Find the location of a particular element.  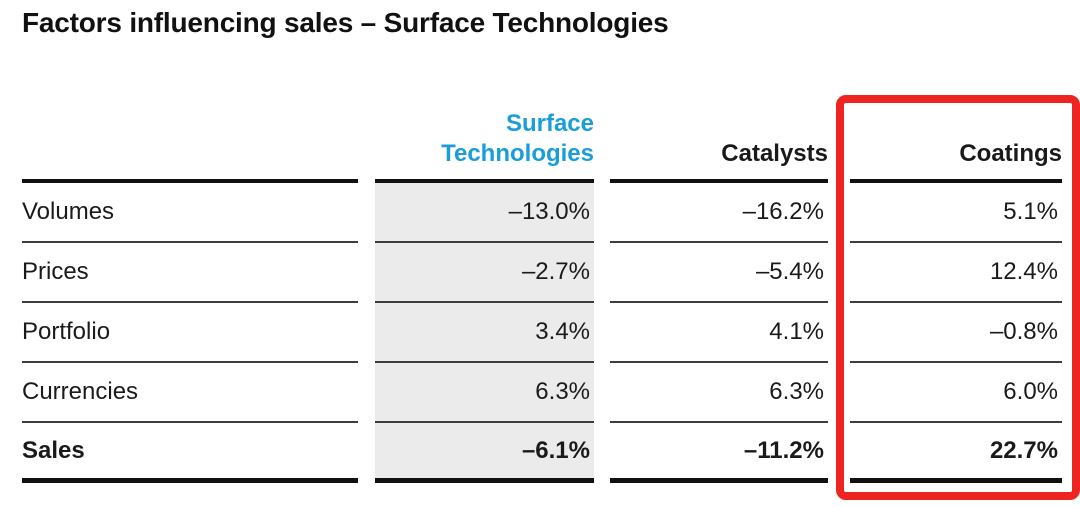

cell-volumes-catalysts: –16.2% is located at coordinates (719, 213).